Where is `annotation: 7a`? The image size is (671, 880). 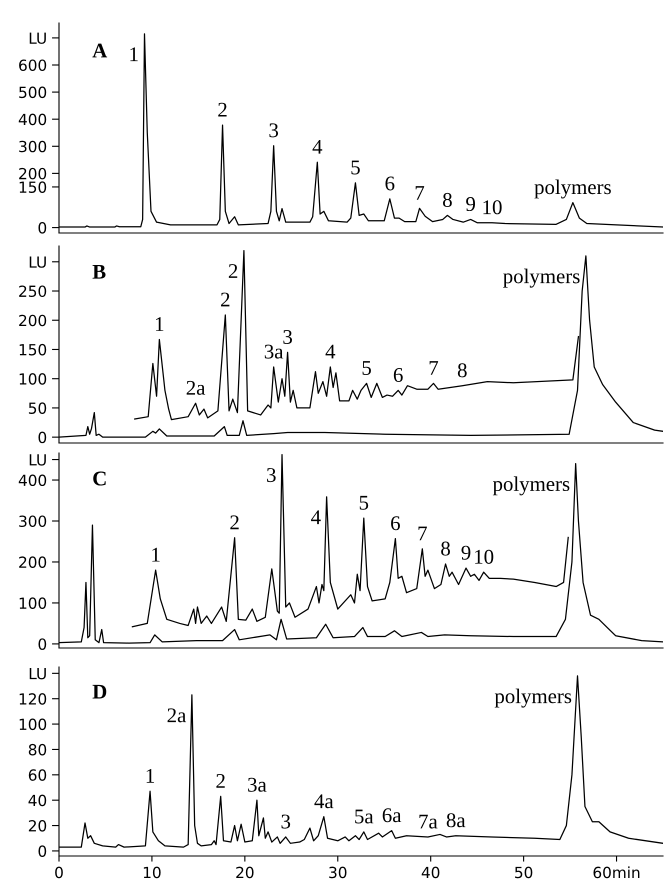 annotation: 7a is located at coordinates (428, 821).